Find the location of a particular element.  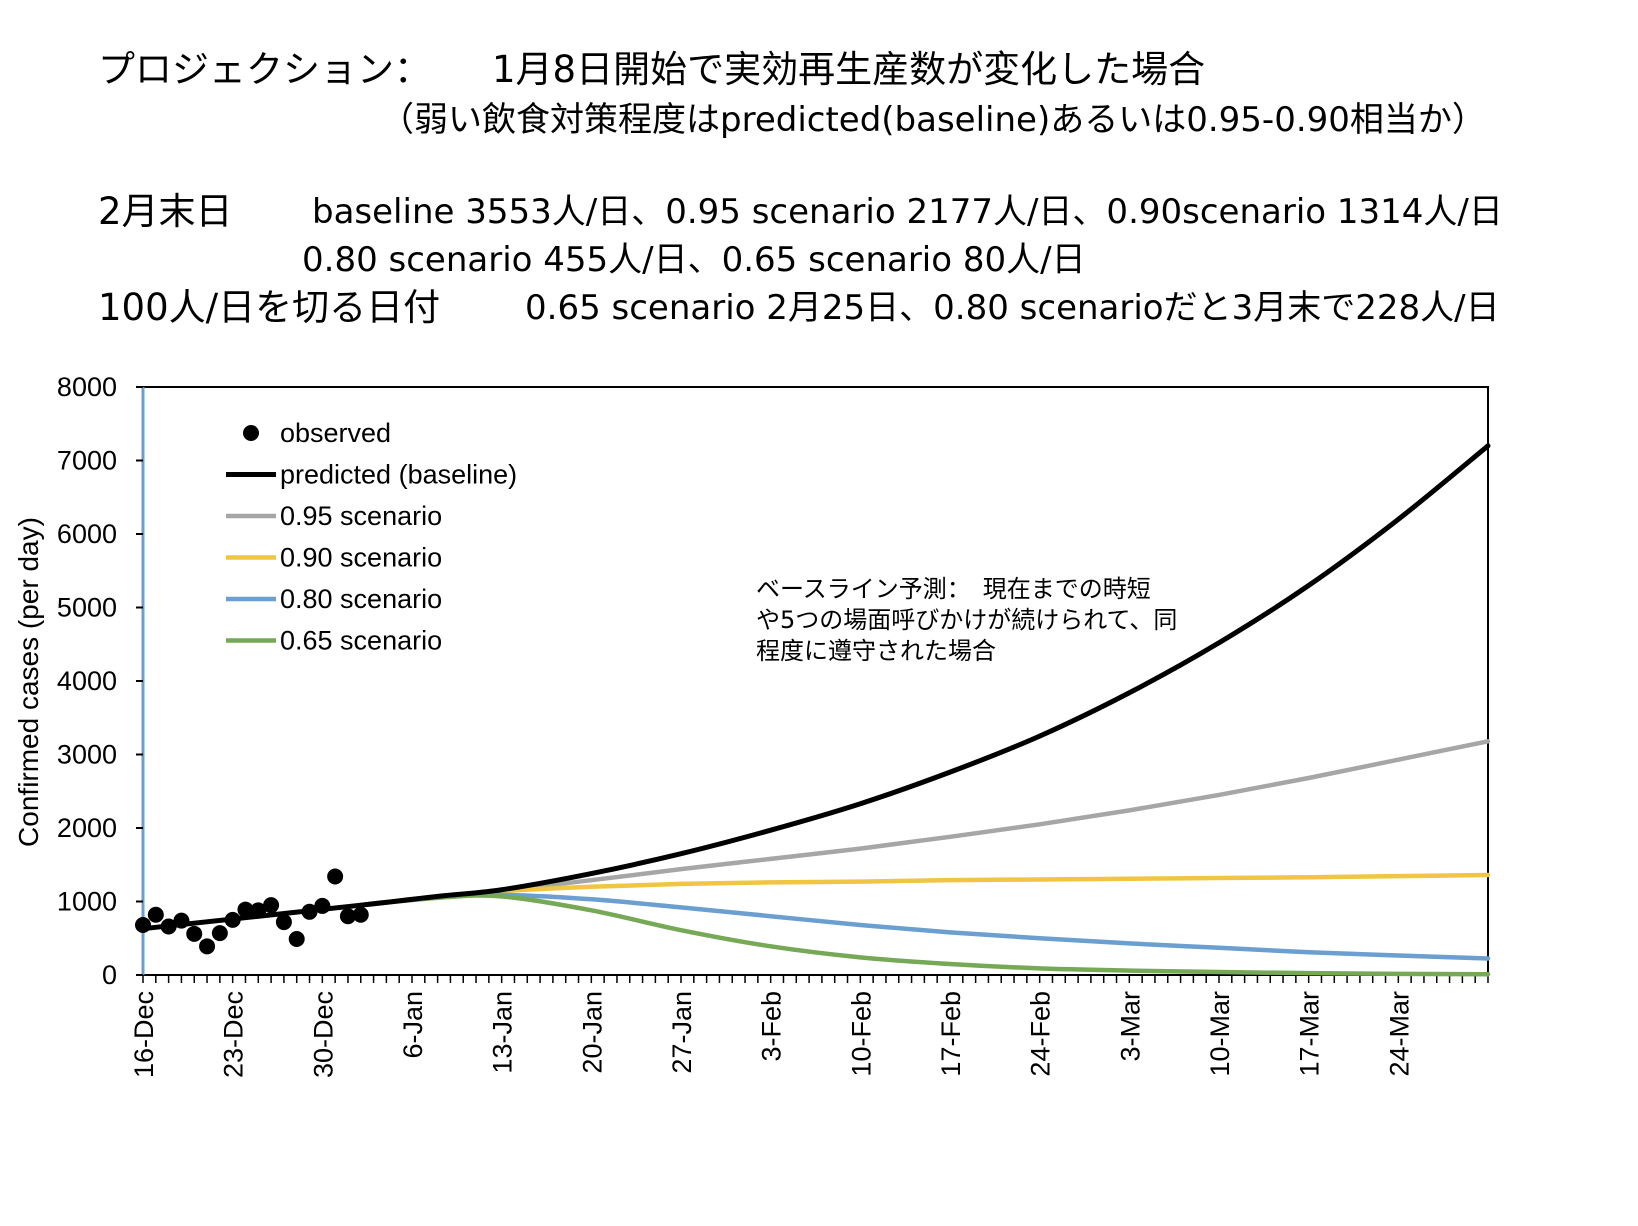

header-line1-prefix: プロジェクション： is located at coordinates (264, 69).